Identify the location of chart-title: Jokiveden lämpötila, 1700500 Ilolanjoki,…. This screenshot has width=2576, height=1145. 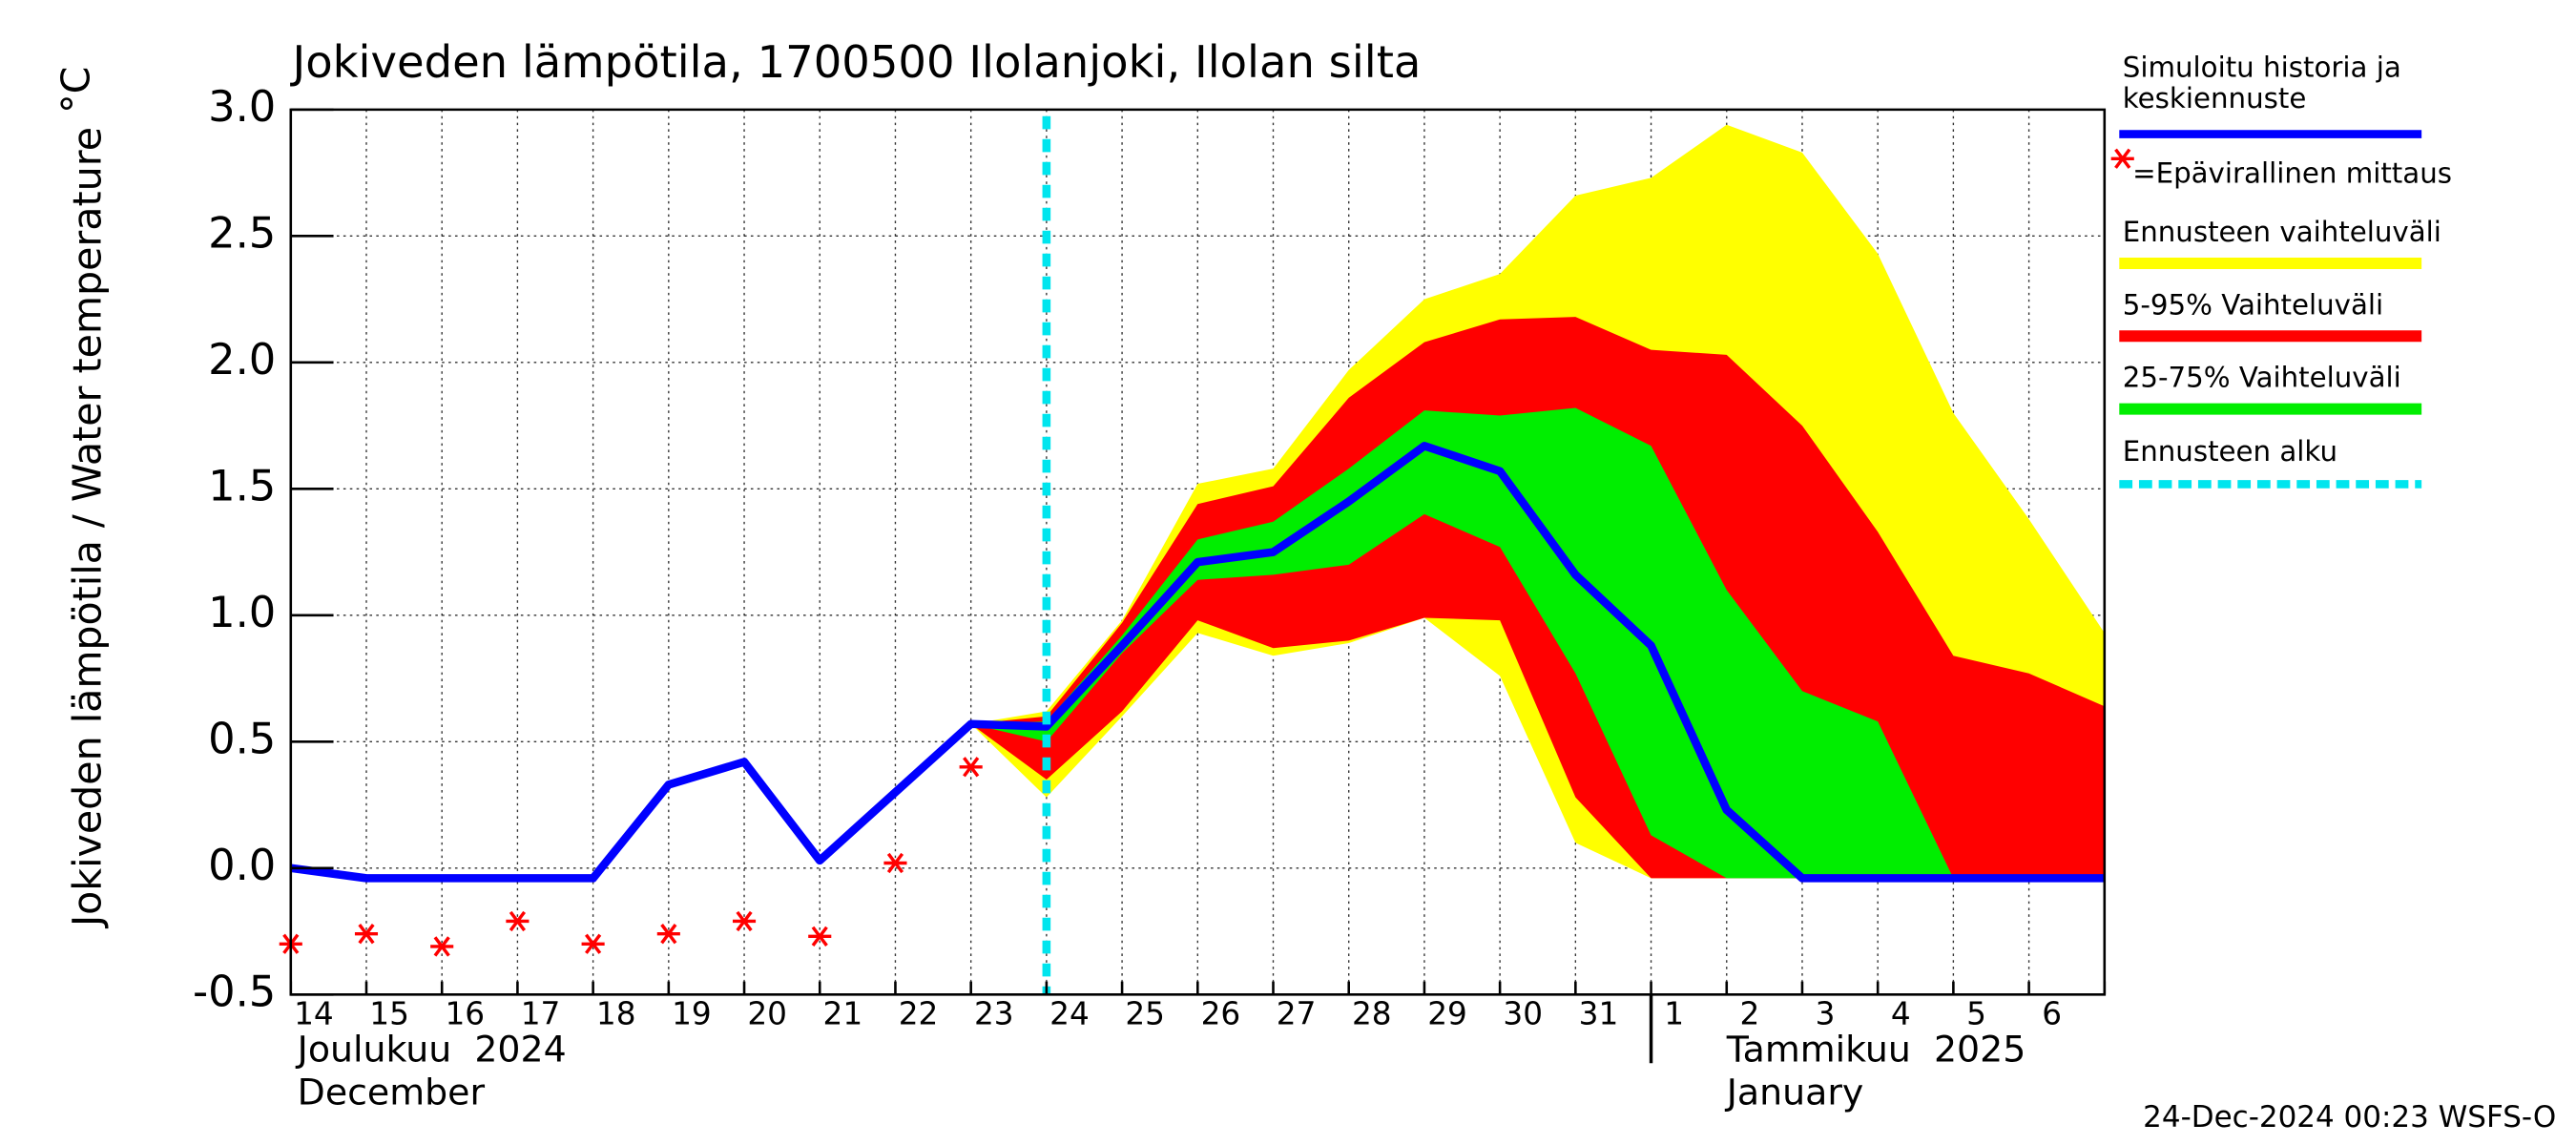
(855, 62).